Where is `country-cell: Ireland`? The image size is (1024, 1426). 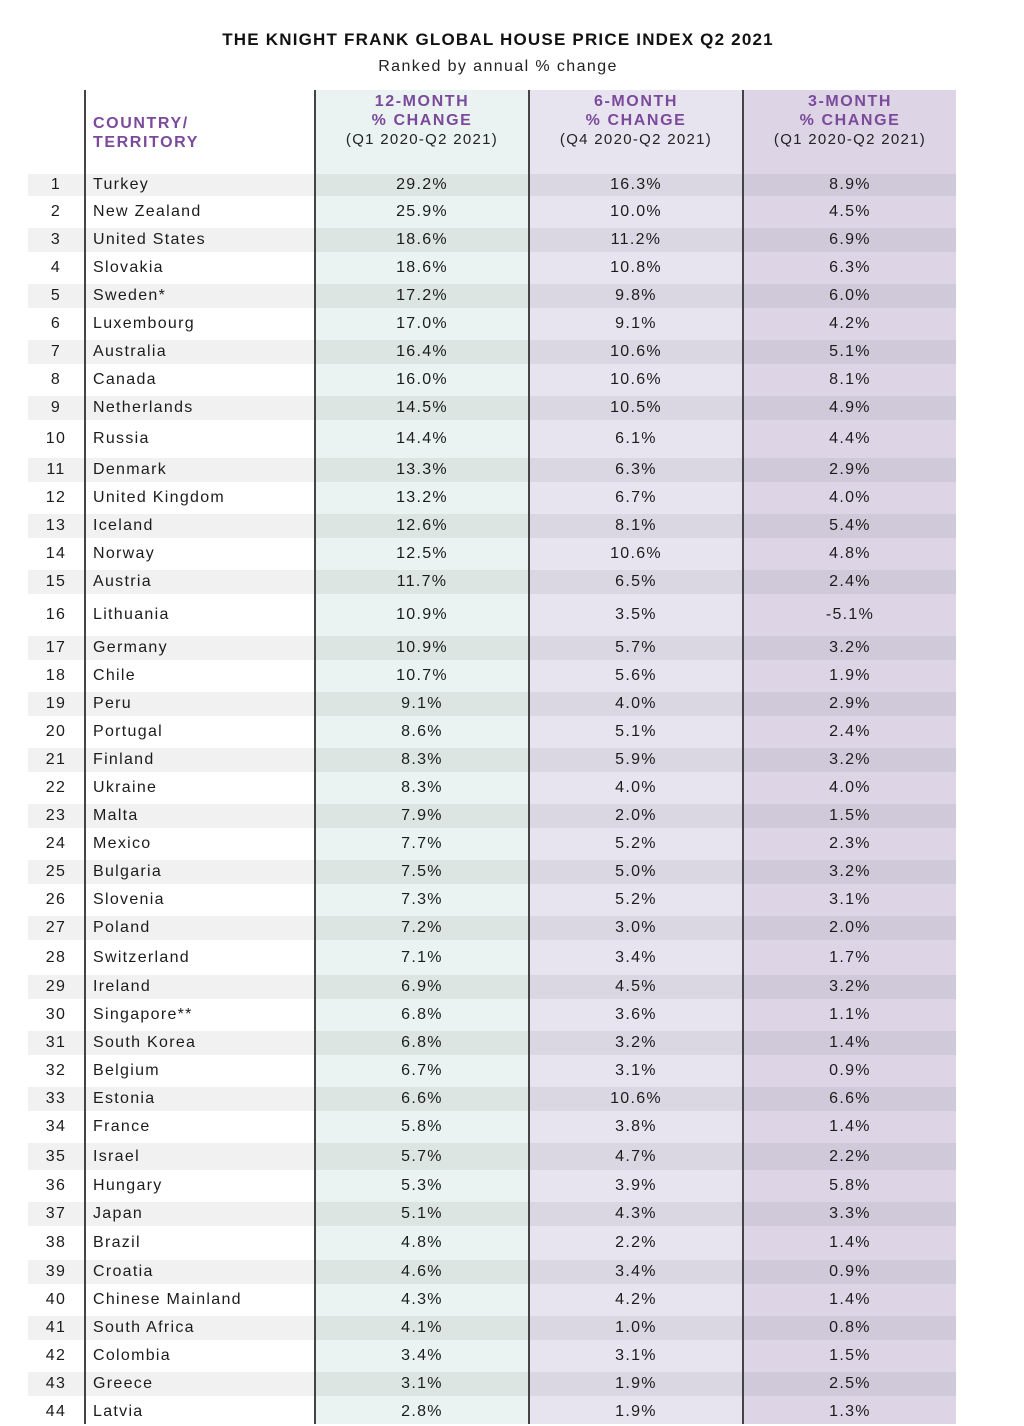
country-cell: Ireland is located at coordinates (122, 986).